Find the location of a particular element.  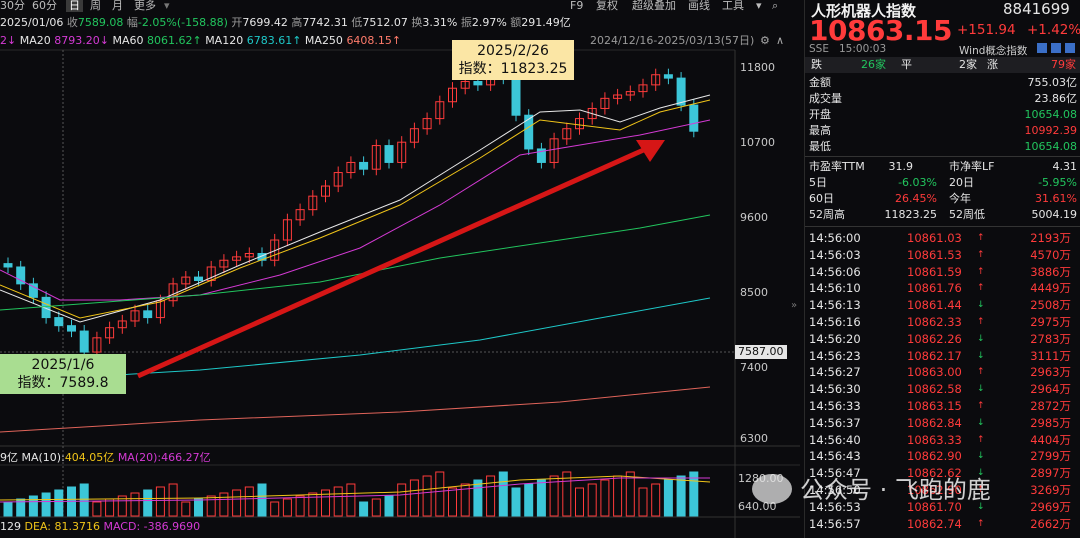

tick-volume: 4449万 is located at coordinates (1050, 288).